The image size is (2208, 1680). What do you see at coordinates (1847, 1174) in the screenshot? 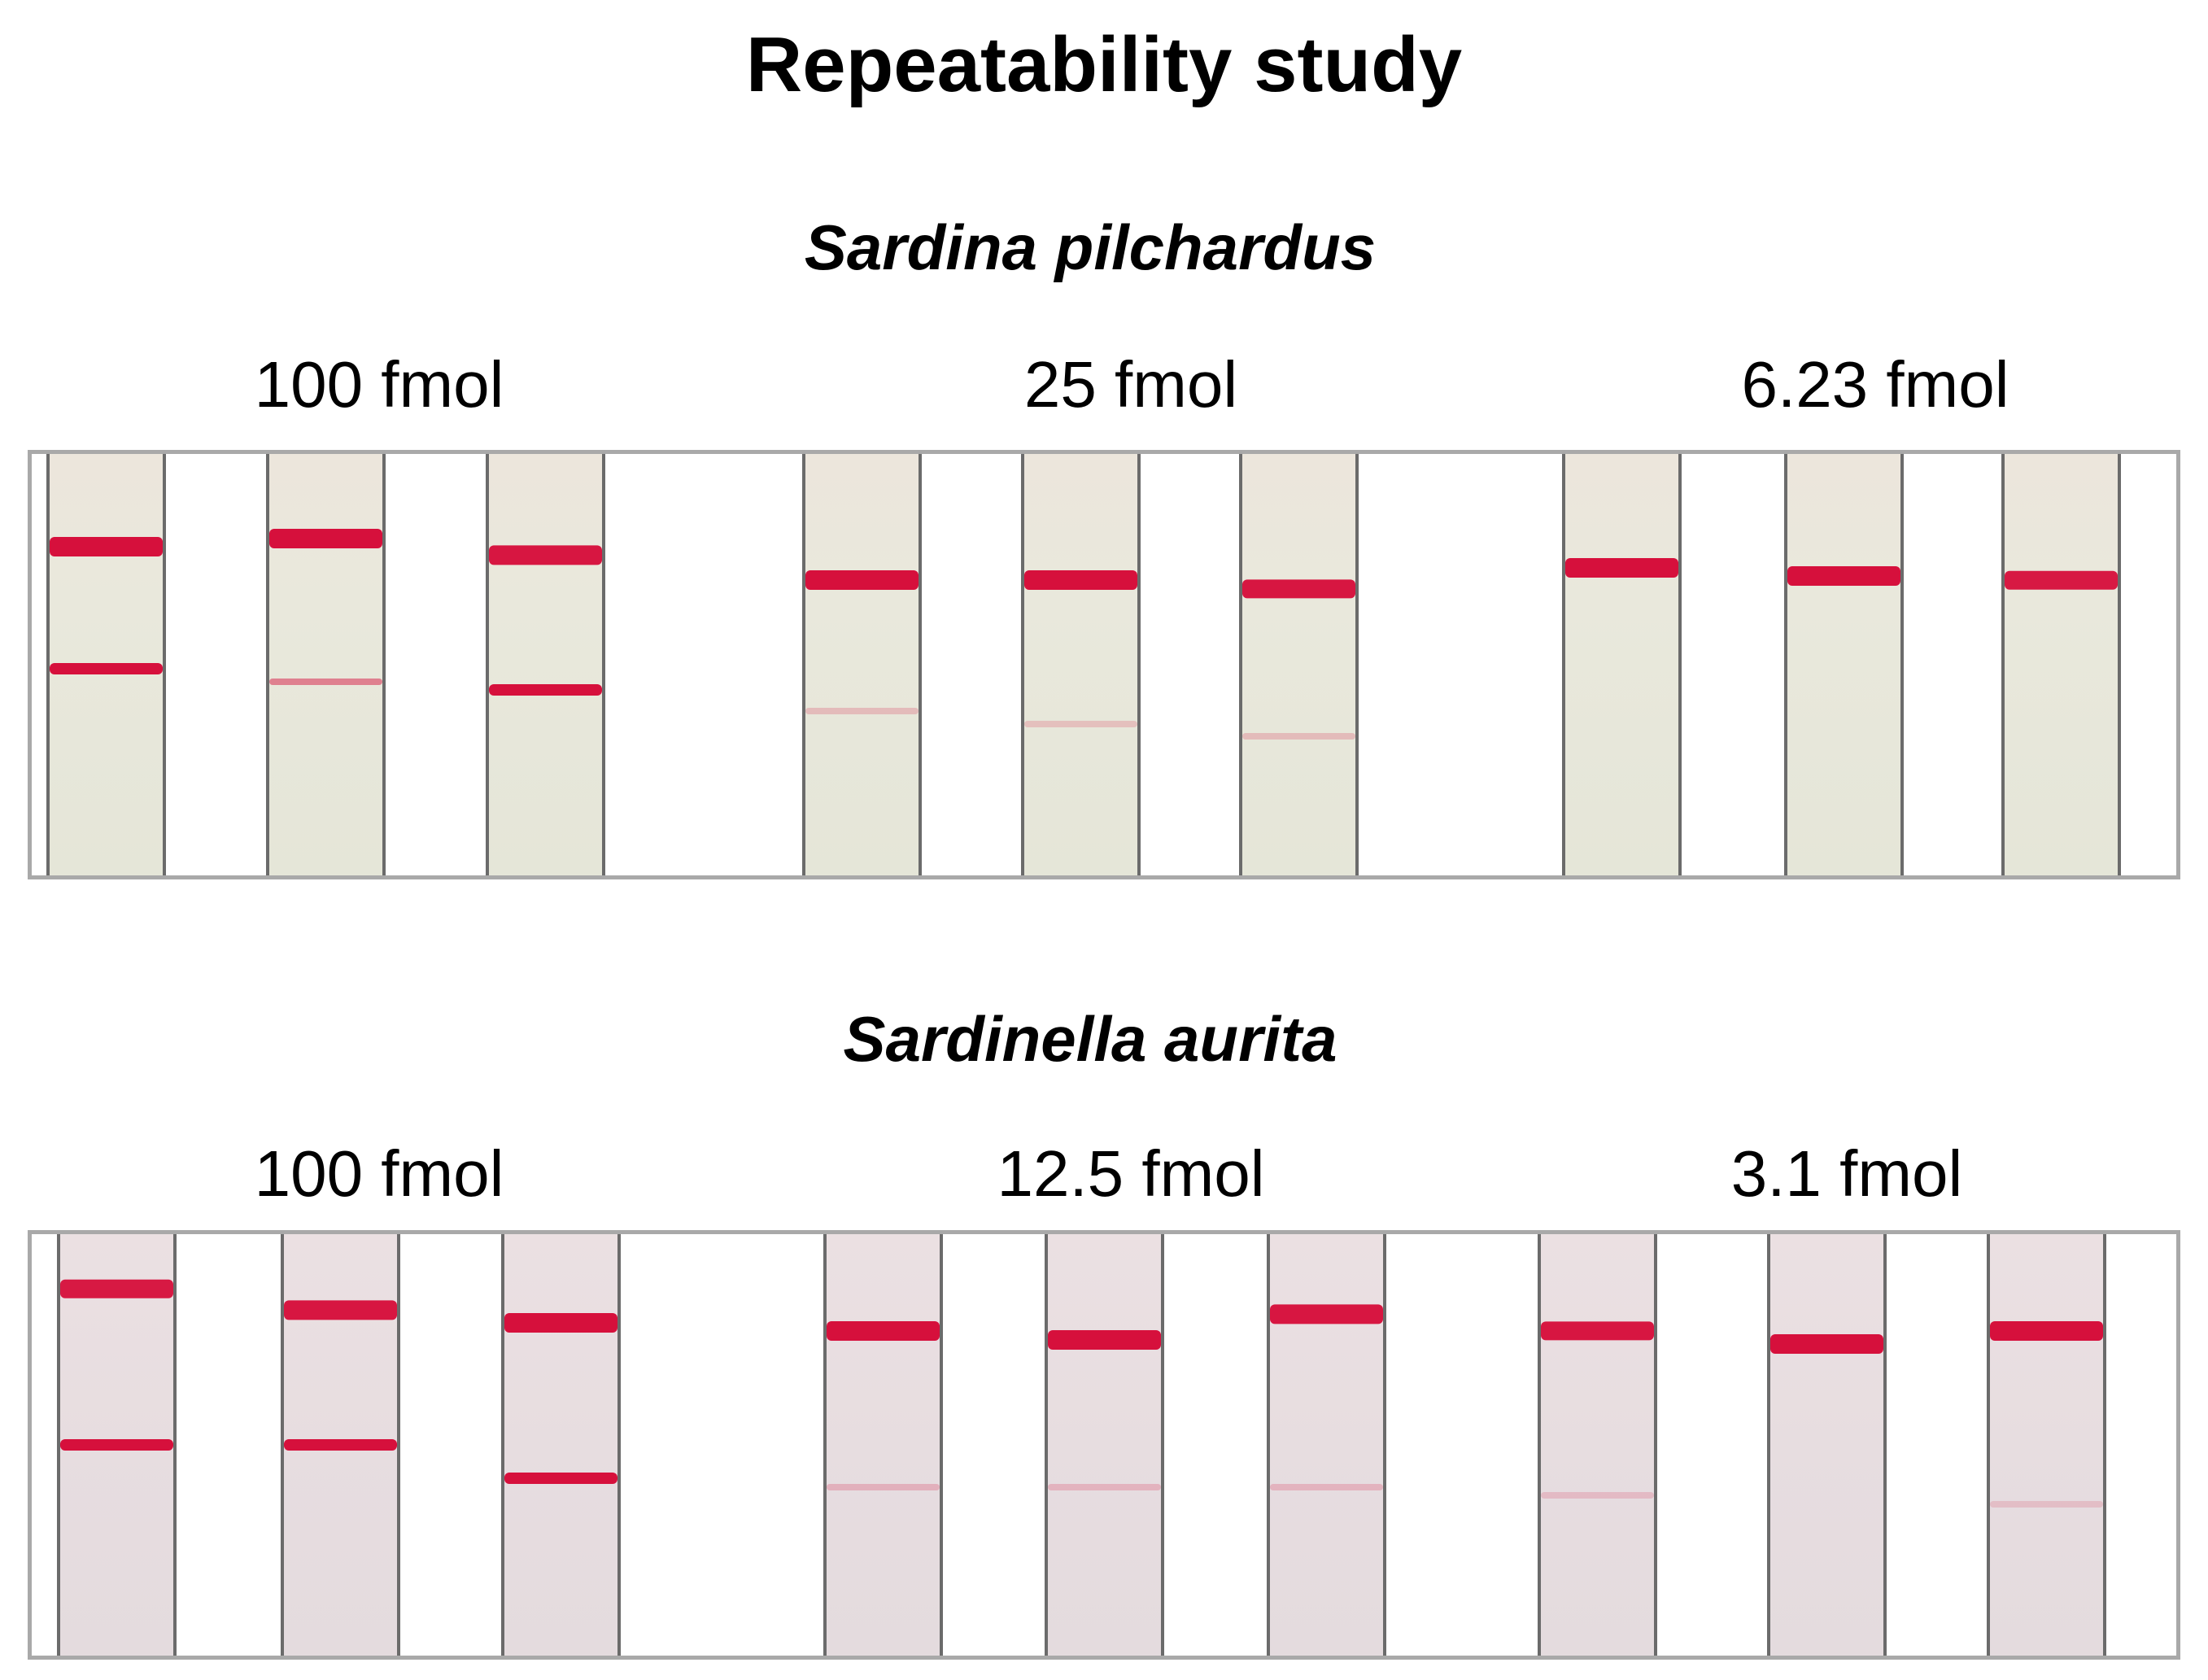
I see `concentration-label: 3.1 fmol` at bounding box center [1847, 1174].